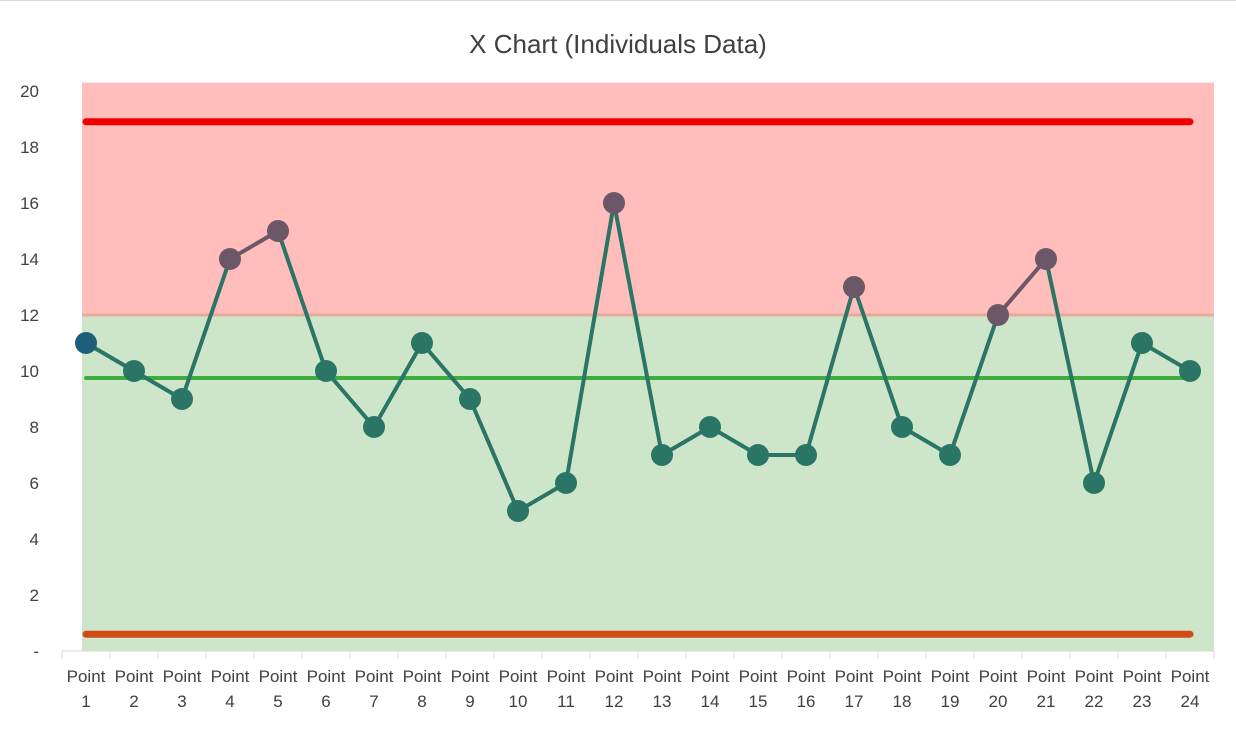  Describe the element at coordinates (374, 689) in the screenshot. I see `x-tick-label: Point 7` at that location.